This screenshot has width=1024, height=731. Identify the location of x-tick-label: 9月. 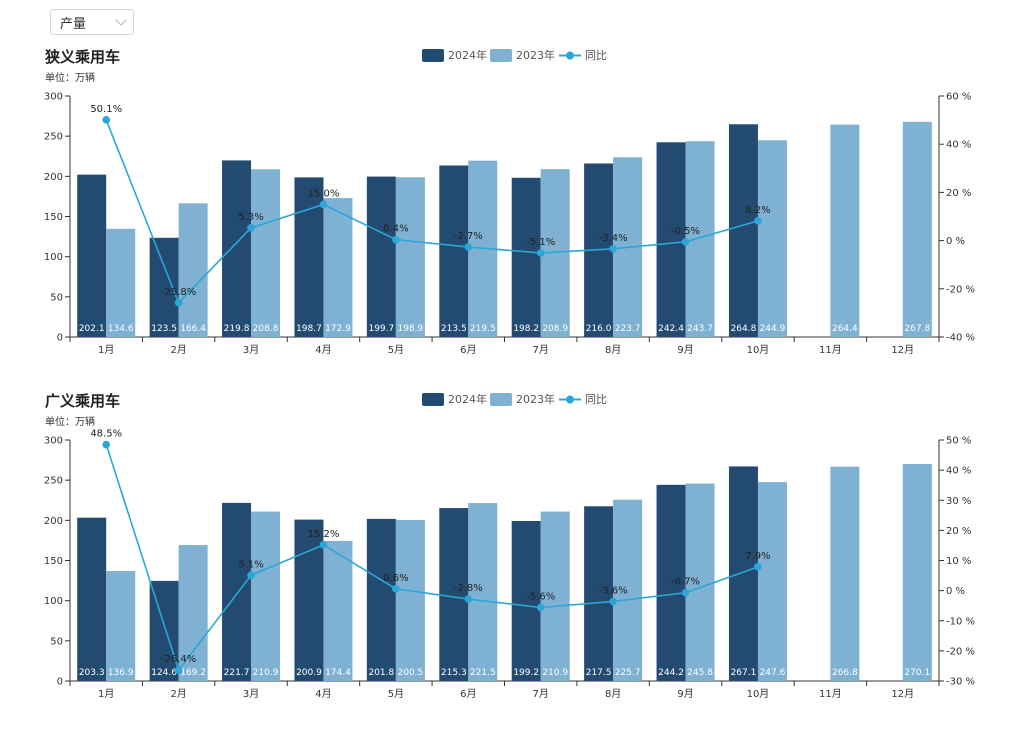
(685, 350).